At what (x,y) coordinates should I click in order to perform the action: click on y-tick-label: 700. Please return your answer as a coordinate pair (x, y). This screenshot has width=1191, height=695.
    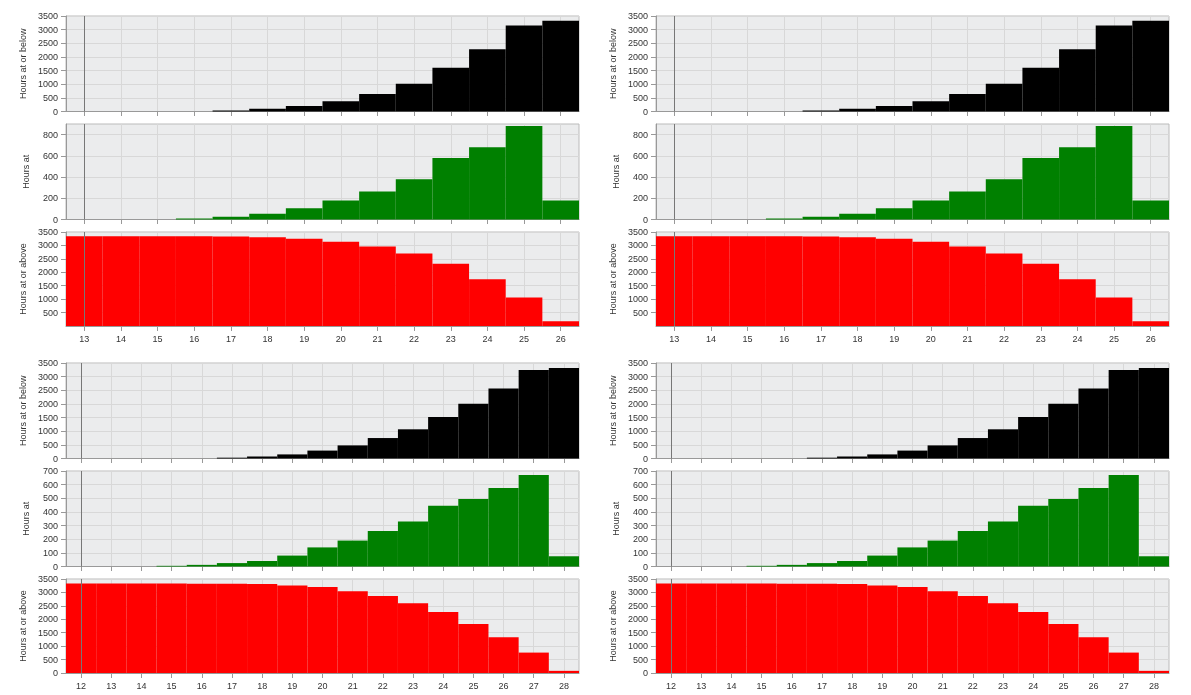
    Looking at the image, I should click on (640, 471).